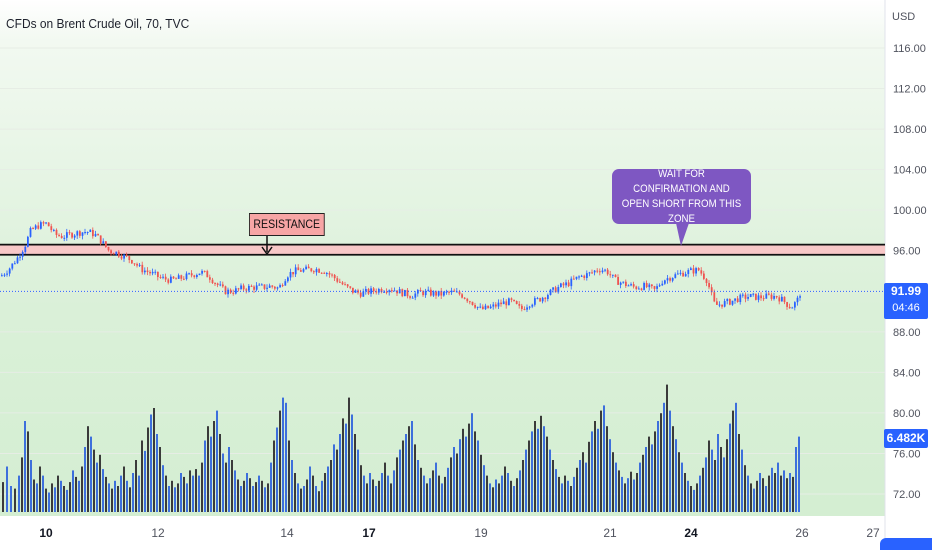  What do you see at coordinates (910, 211) in the screenshot?
I see `y-tick-label: 100.00` at bounding box center [910, 211].